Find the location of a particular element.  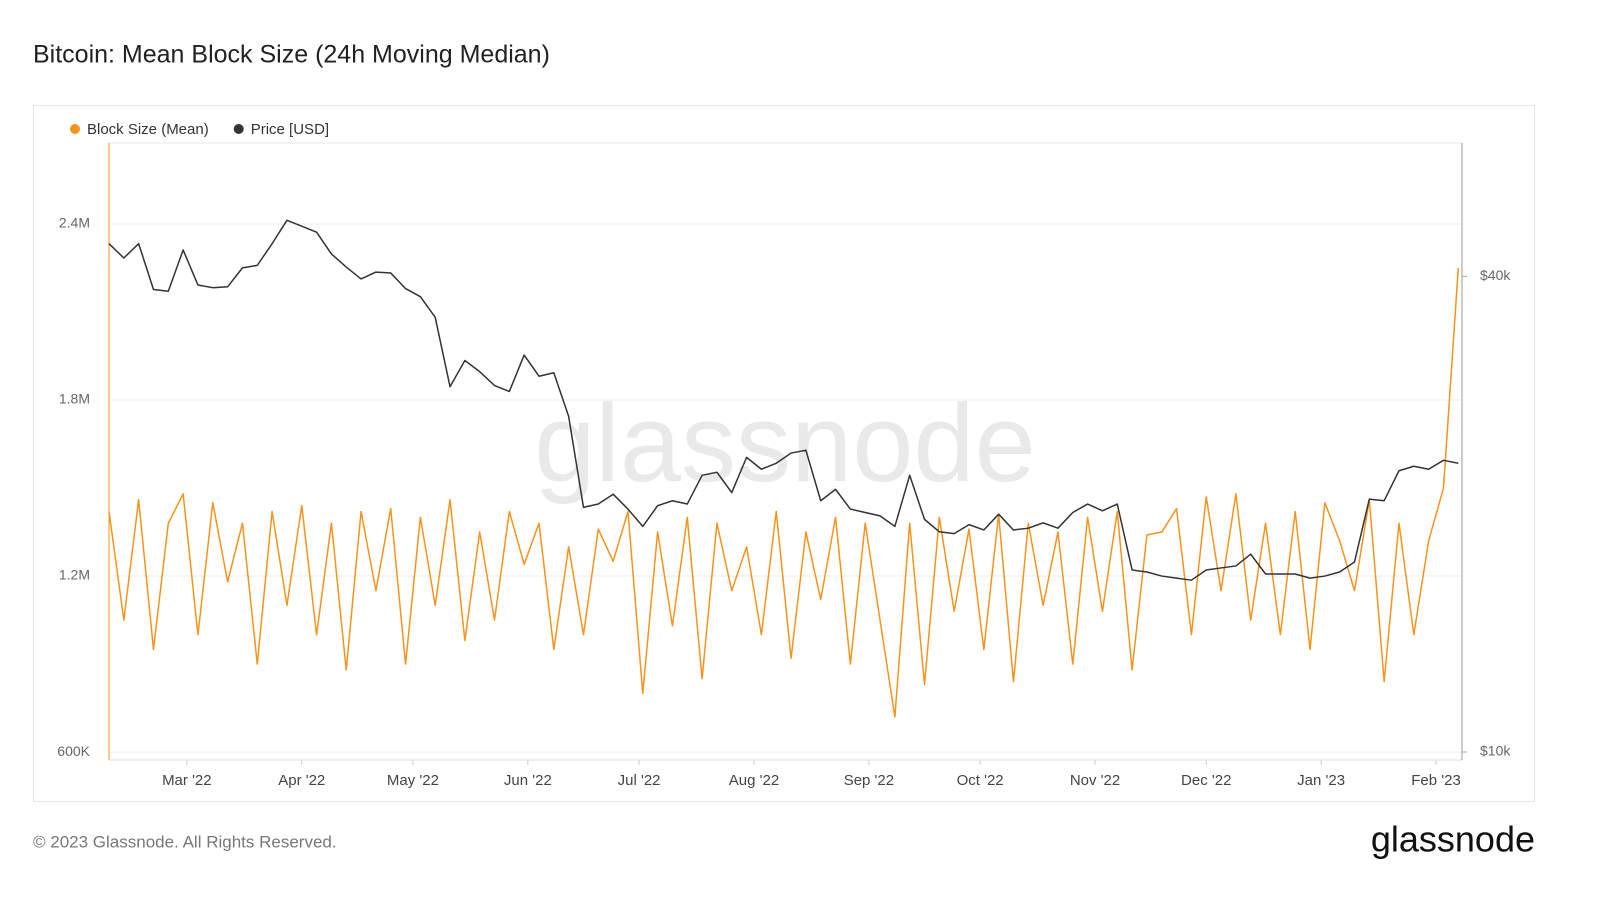

y-tick-label: 2.4M is located at coordinates (74, 223).